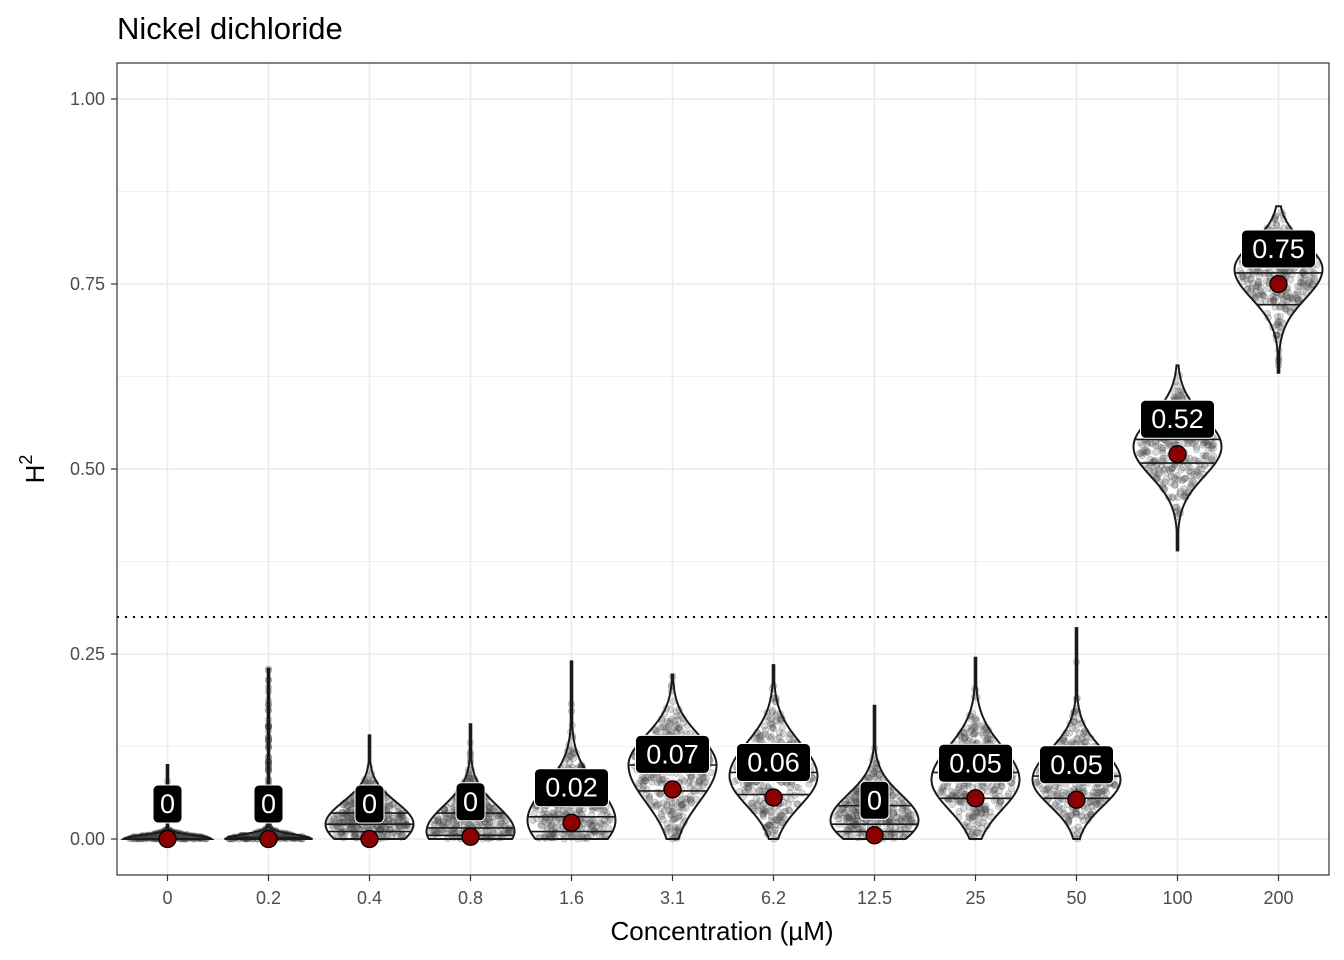  Describe the element at coordinates (33, 469) in the screenshot. I see `y-axis-title: H2` at that location.